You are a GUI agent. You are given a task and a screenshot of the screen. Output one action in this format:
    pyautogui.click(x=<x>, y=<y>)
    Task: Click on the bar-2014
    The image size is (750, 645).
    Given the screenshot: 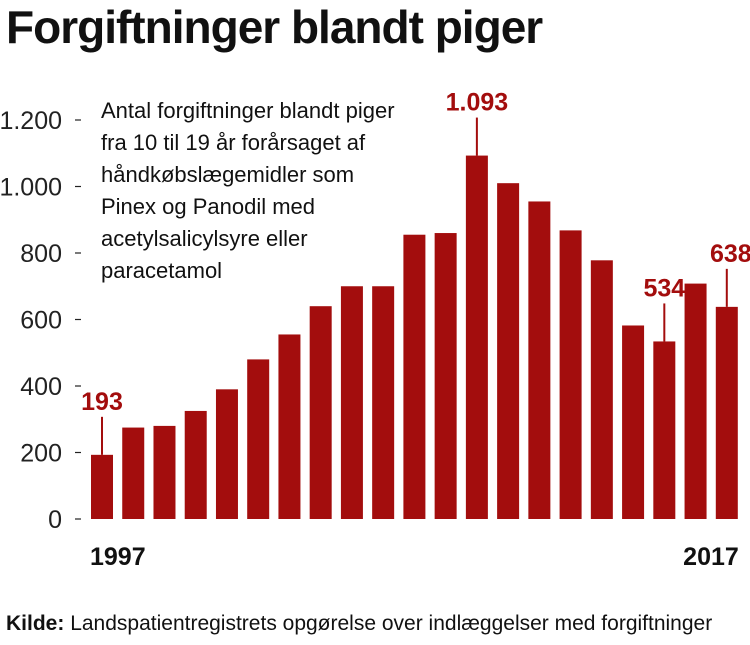 What is the action you would take?
    pyautogui.click(x=633, y=422)
    